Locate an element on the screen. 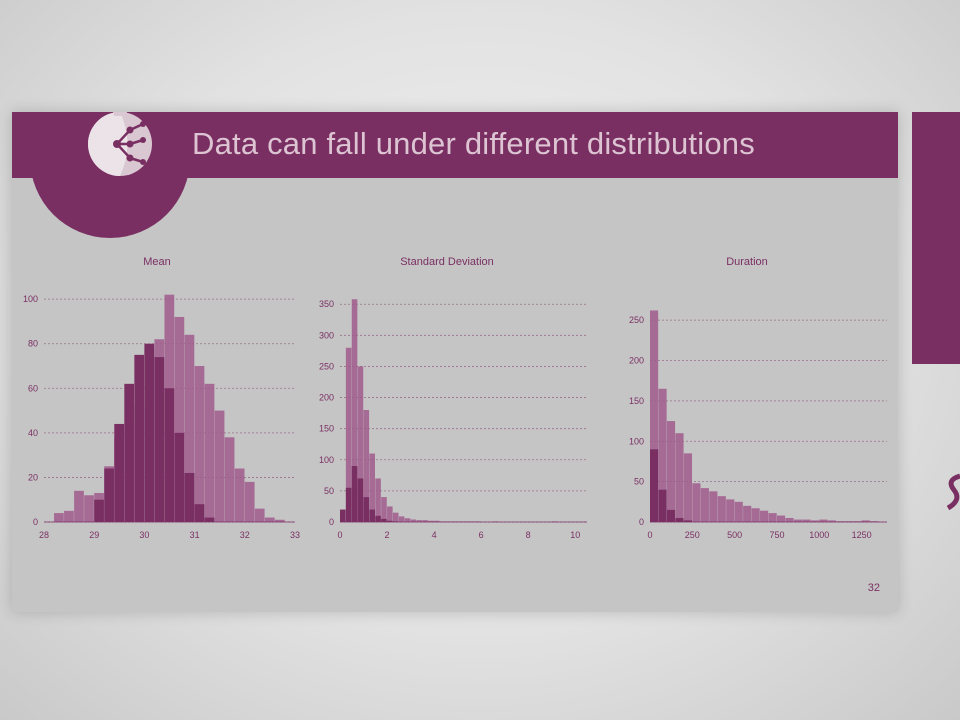 The width and height of the screenshot is (960, 720). y-tick-label: 350 is located at coordinates (326, 304).